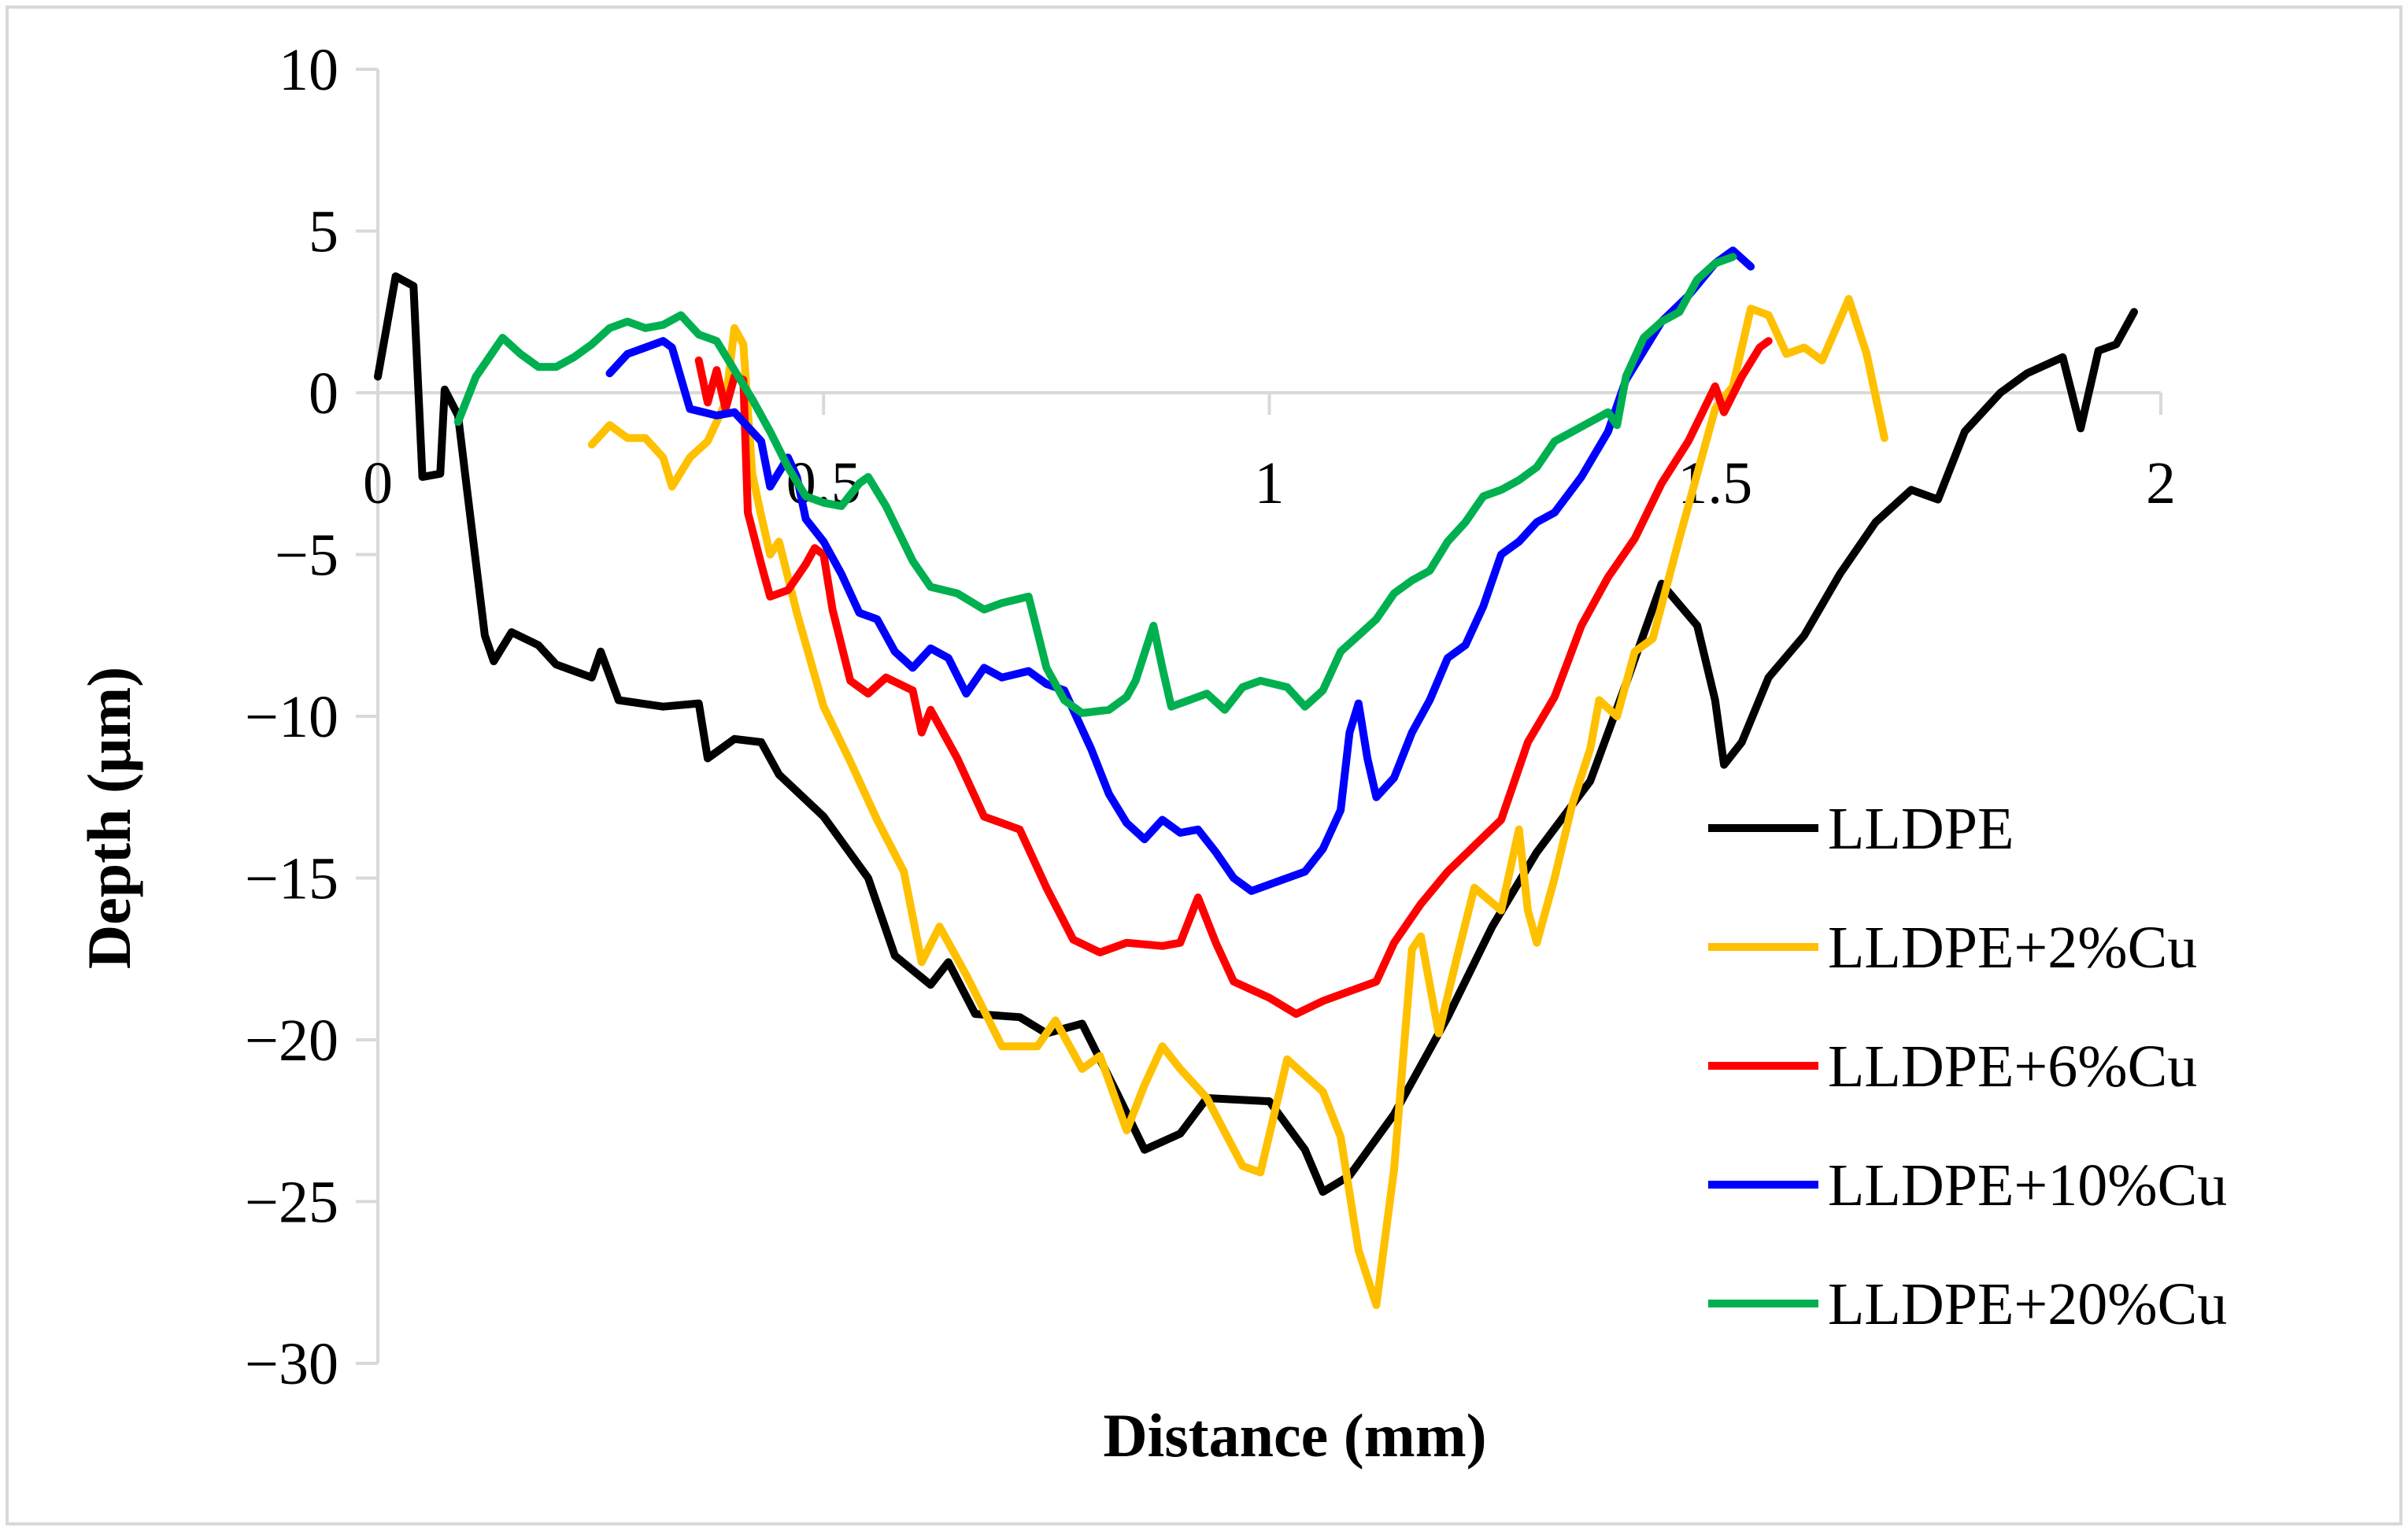 The height and width of the screenshot is (1531, 2408). I want to click on y-tick-label: 0, so click(323, 394).